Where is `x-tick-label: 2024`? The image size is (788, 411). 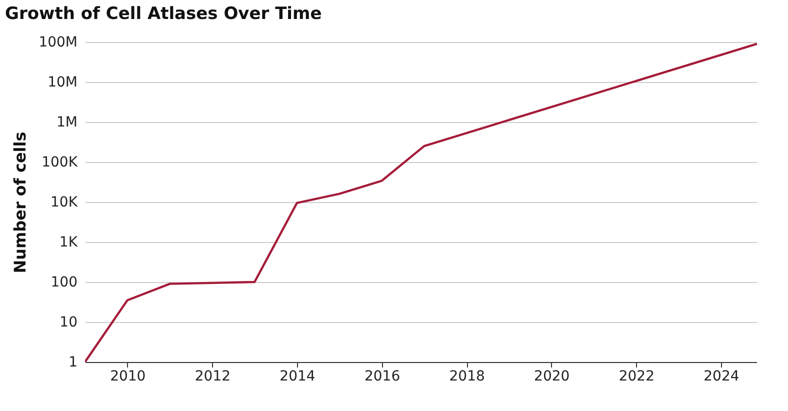
x-tick-label: 2024 is located at coordinates (722, 376).